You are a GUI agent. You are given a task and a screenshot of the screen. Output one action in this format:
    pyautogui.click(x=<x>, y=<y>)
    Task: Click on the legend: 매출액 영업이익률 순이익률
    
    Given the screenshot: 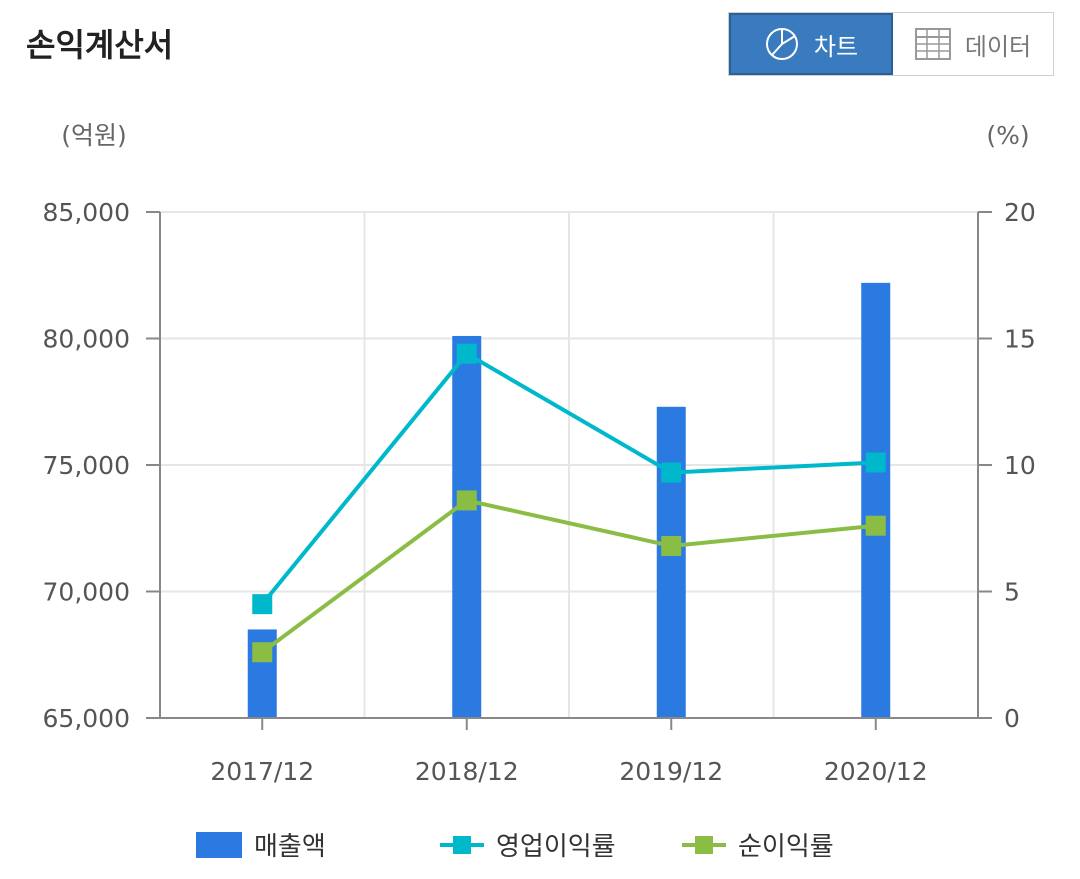 What is the action you would take?
    pyautogui.click(x=540, y=846)
    